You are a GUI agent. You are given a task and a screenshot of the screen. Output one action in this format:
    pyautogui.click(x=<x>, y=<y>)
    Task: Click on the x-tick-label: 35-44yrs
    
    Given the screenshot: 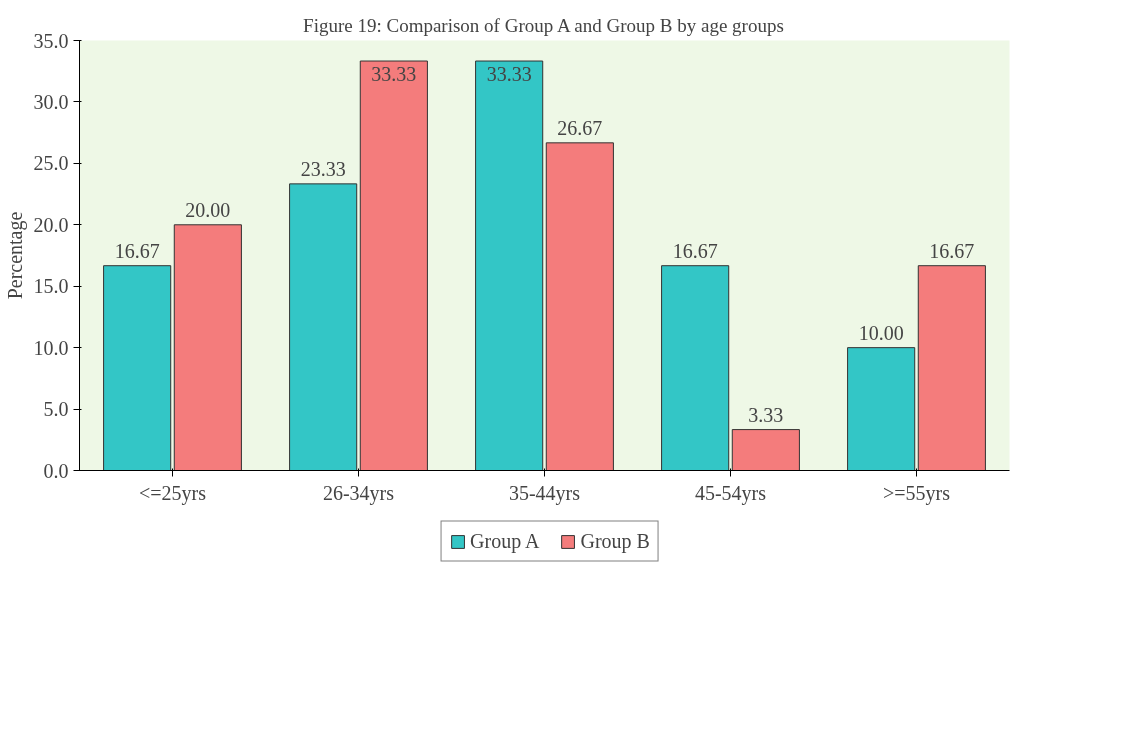 What is the action you would take?
    pyautogui.click(x=544, y=493)
    